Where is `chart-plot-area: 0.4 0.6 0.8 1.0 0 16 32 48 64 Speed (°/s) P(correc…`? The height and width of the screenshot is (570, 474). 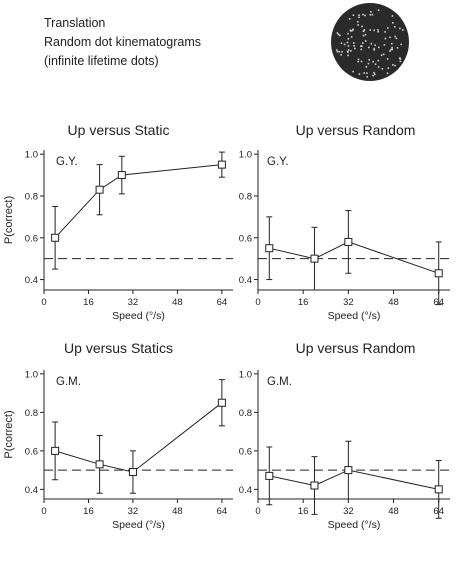
chart-plot-area: 0.4 0.6 0.8 1.0 0 16 32 48 64 Speed (°/s) P(correc… is located at coordinates (118, 450).